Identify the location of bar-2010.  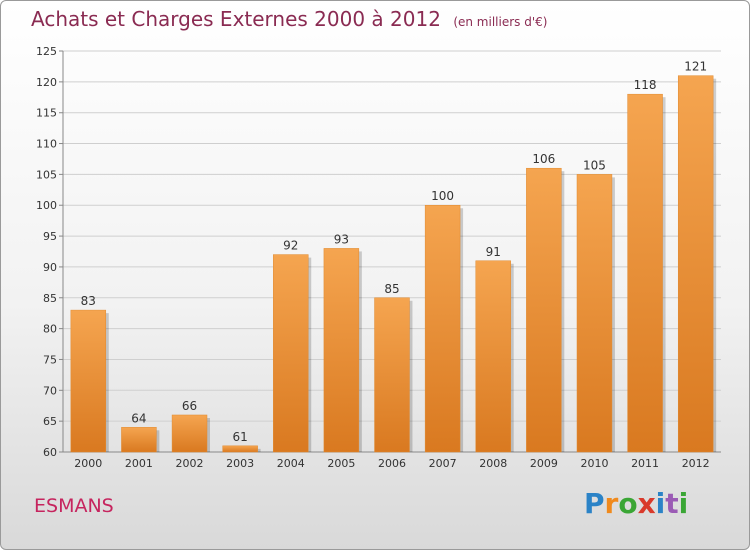
(594, 313).